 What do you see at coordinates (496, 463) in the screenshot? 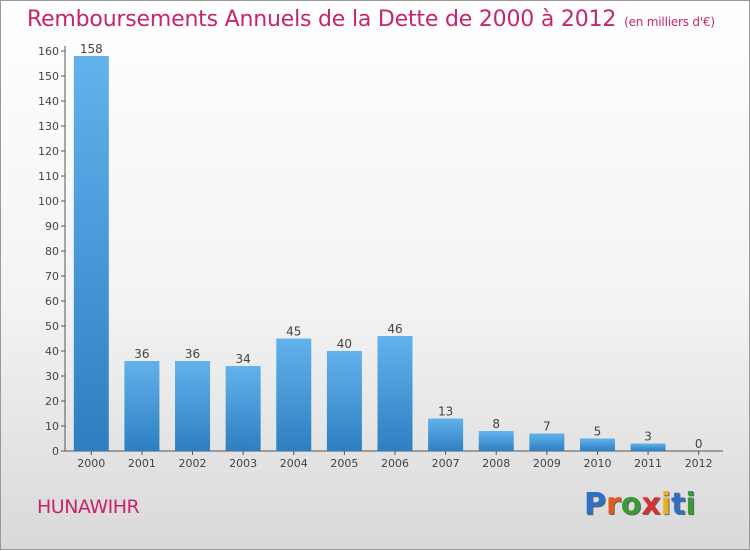
I see `x-tick-label: 2008` at bounding box center [496, 463].